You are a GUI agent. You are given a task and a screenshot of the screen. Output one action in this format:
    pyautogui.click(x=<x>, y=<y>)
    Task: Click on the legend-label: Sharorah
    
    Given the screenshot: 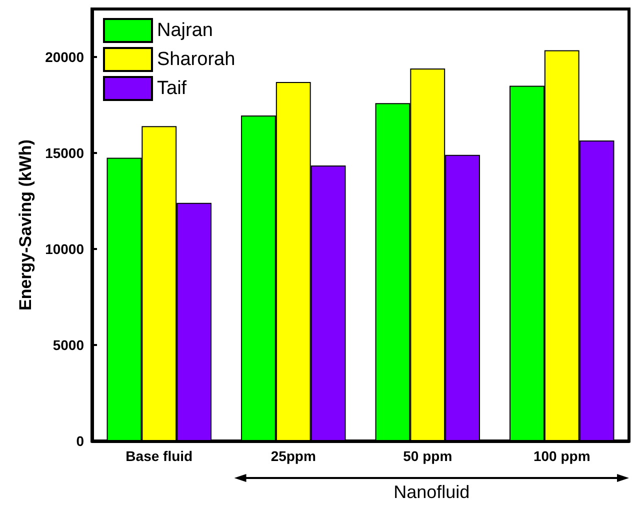 What is the action you would take?
    pyautogui.click(x=196, y=59)
    